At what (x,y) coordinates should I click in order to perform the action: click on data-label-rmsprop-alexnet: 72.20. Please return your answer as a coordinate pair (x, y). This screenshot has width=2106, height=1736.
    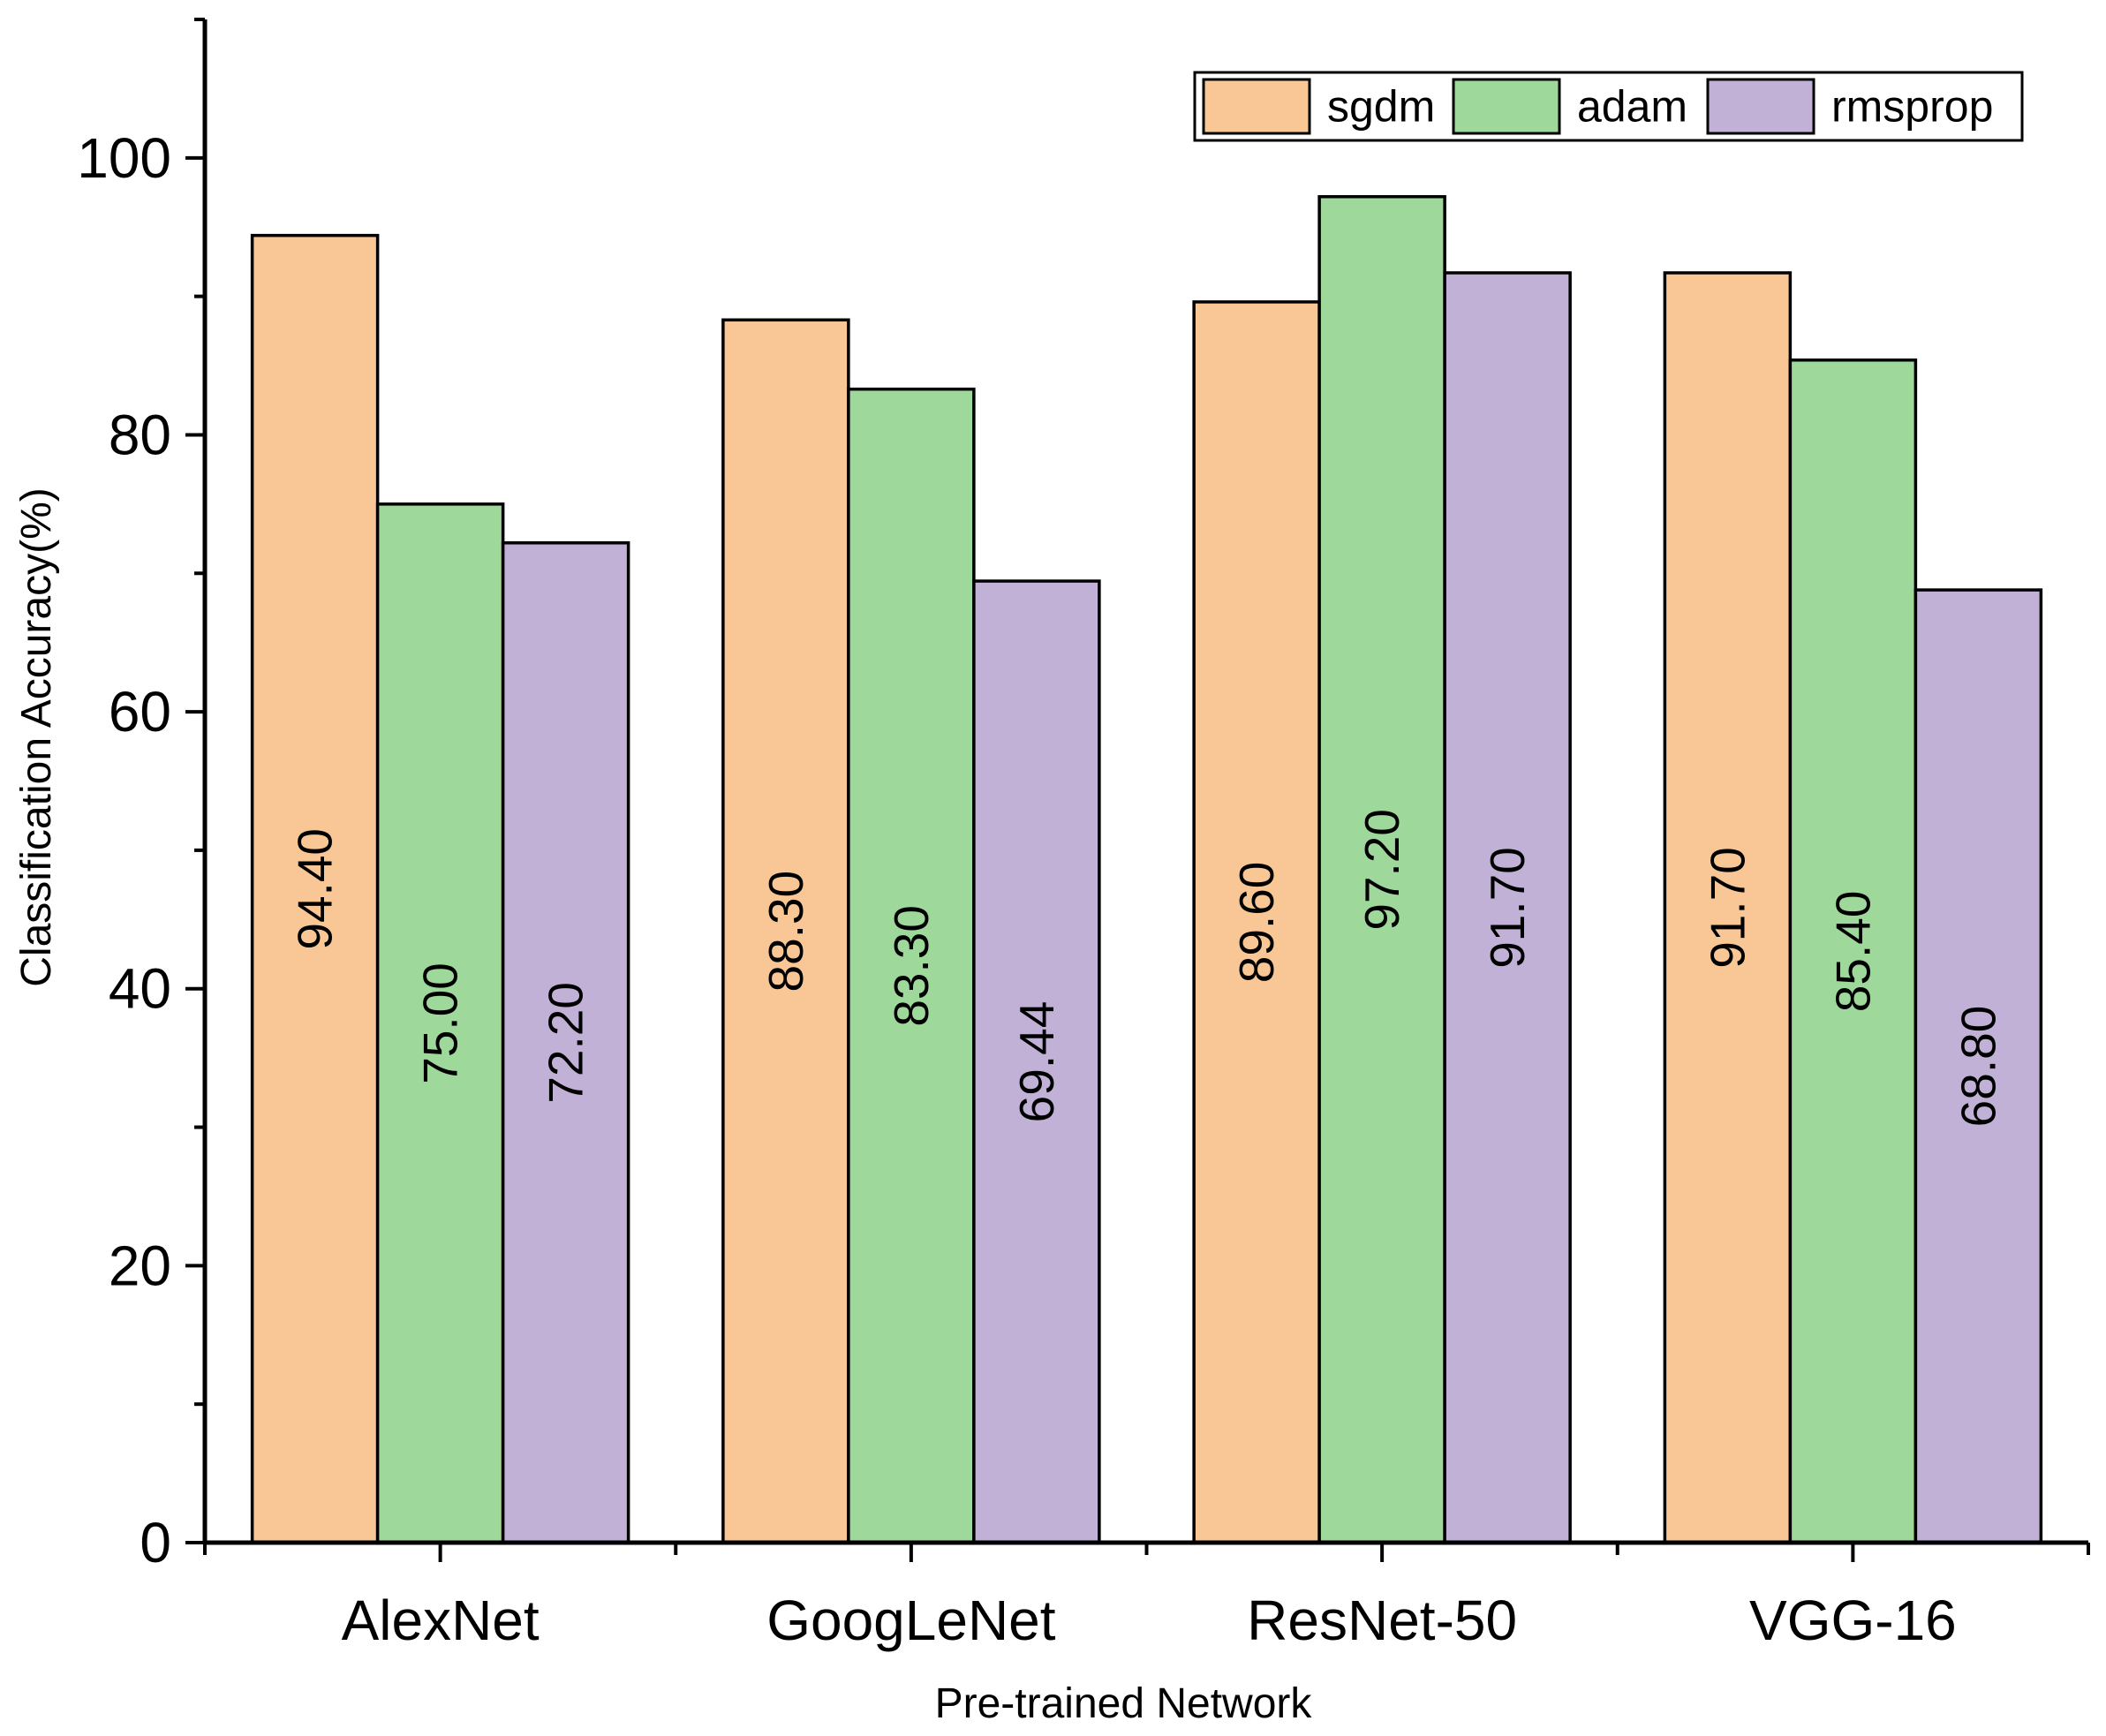
    Looking at the image, I should click on (566, 1043).